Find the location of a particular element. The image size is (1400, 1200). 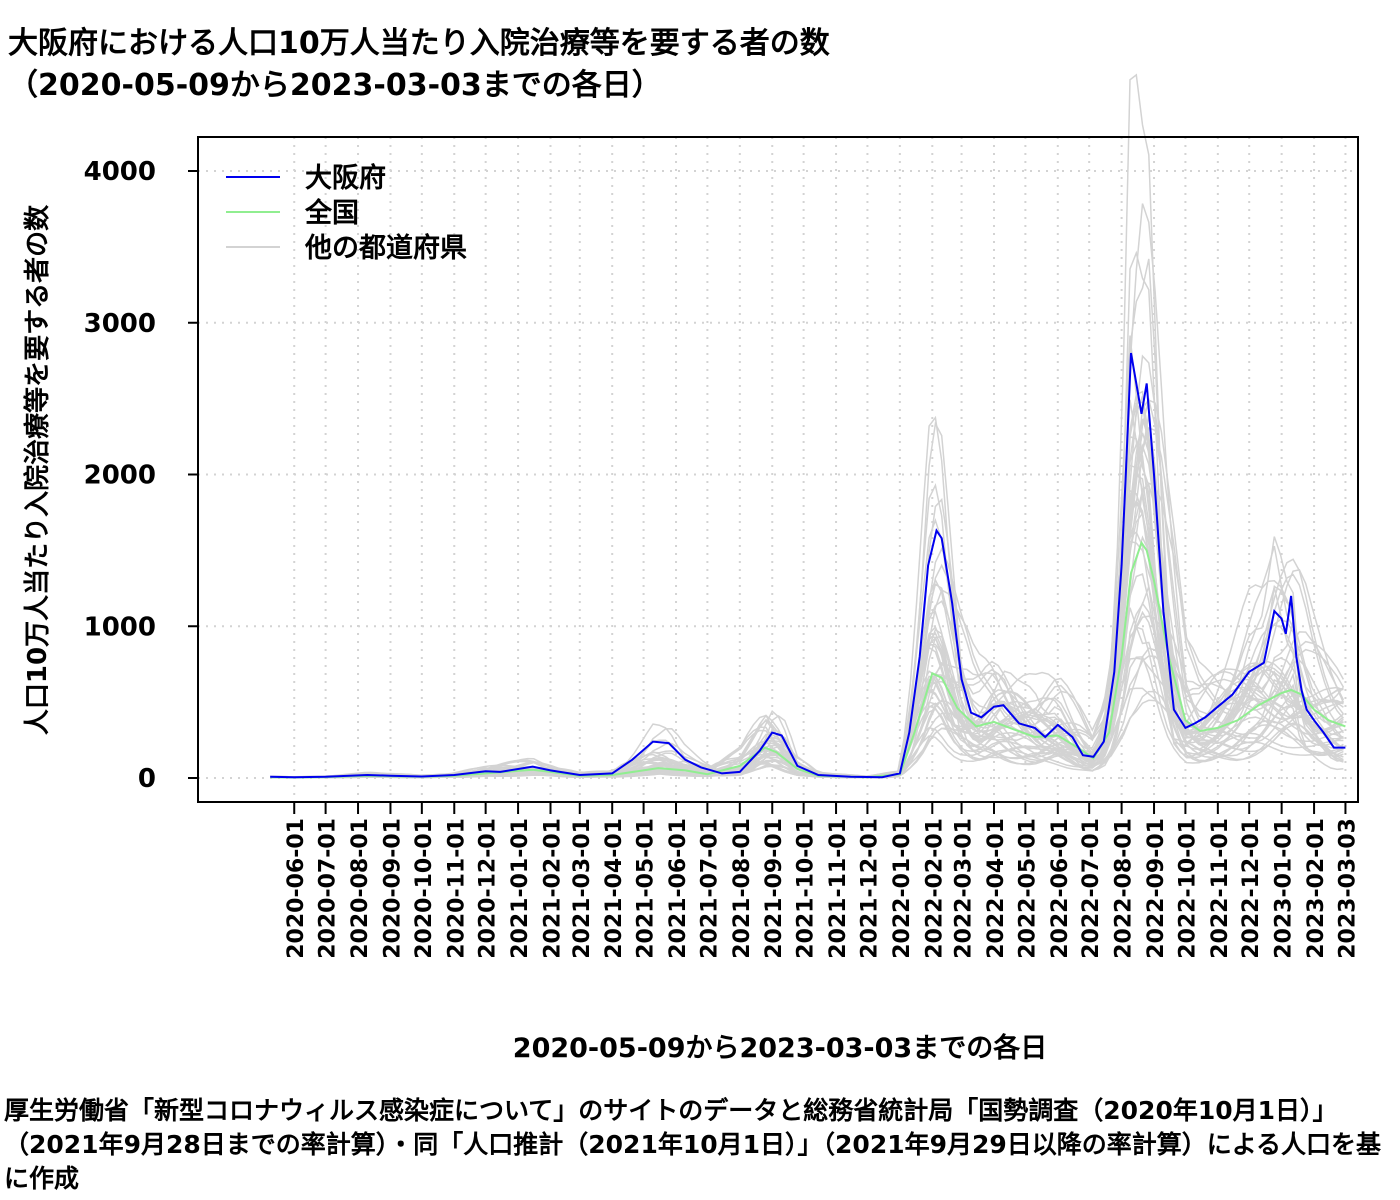

x-tick-label: 2022-10-01 is located at coordinates (1187, 888).